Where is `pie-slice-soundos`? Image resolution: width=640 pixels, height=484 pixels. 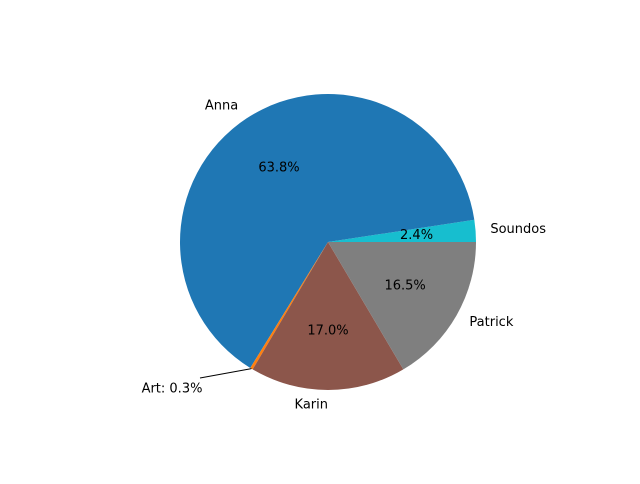 pie-slice-soundos is located at coordinates (402, 230).